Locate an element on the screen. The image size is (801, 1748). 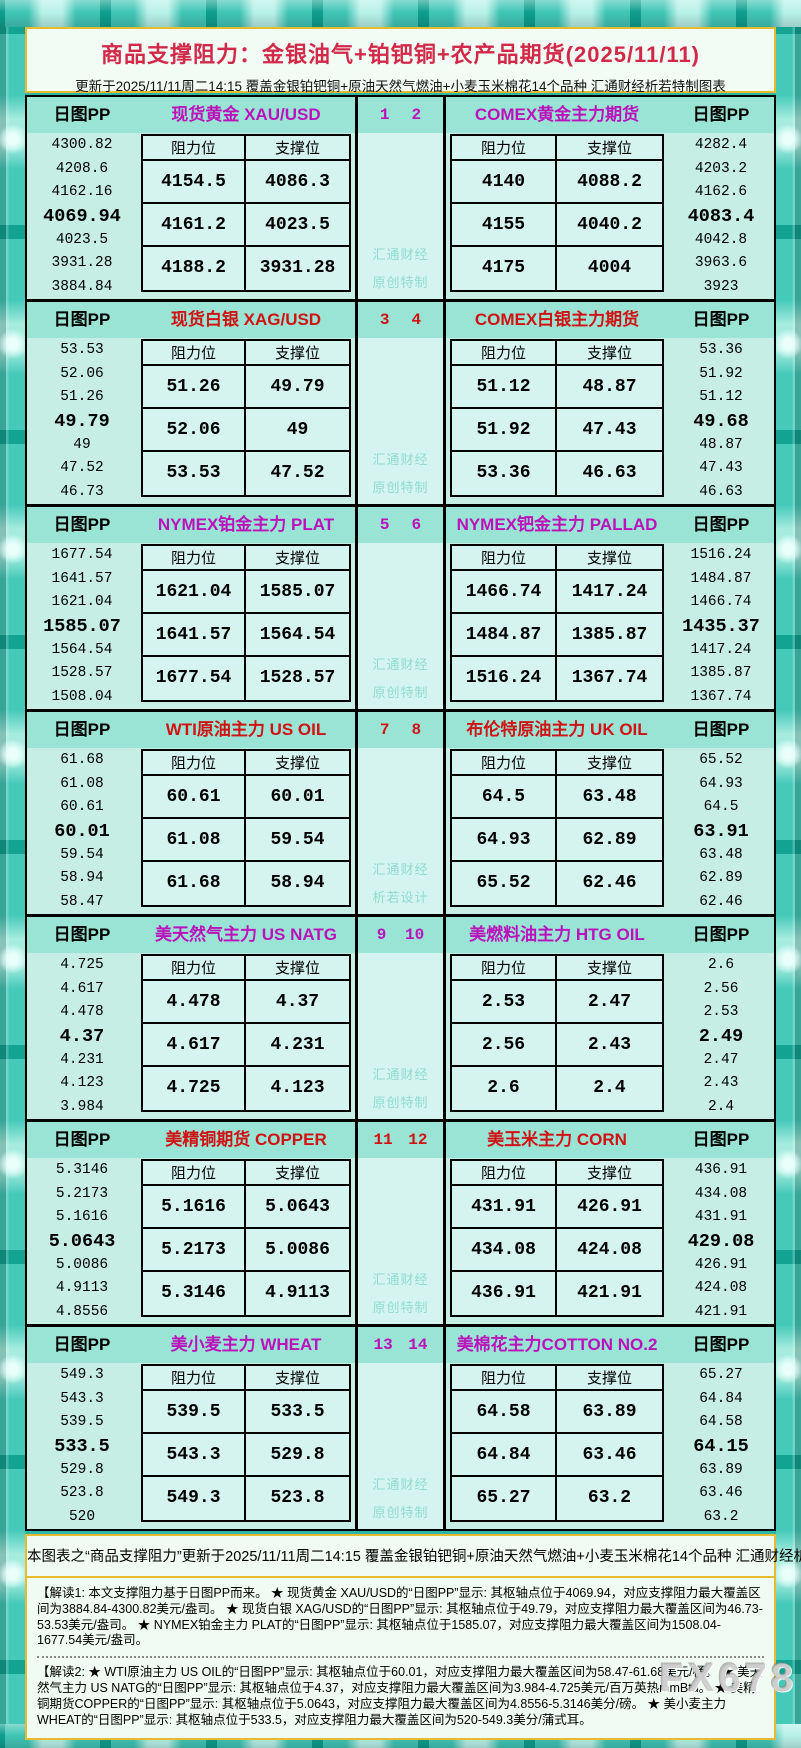
pivot-level-r2: 52.06 is located at coordinates (82, 373).